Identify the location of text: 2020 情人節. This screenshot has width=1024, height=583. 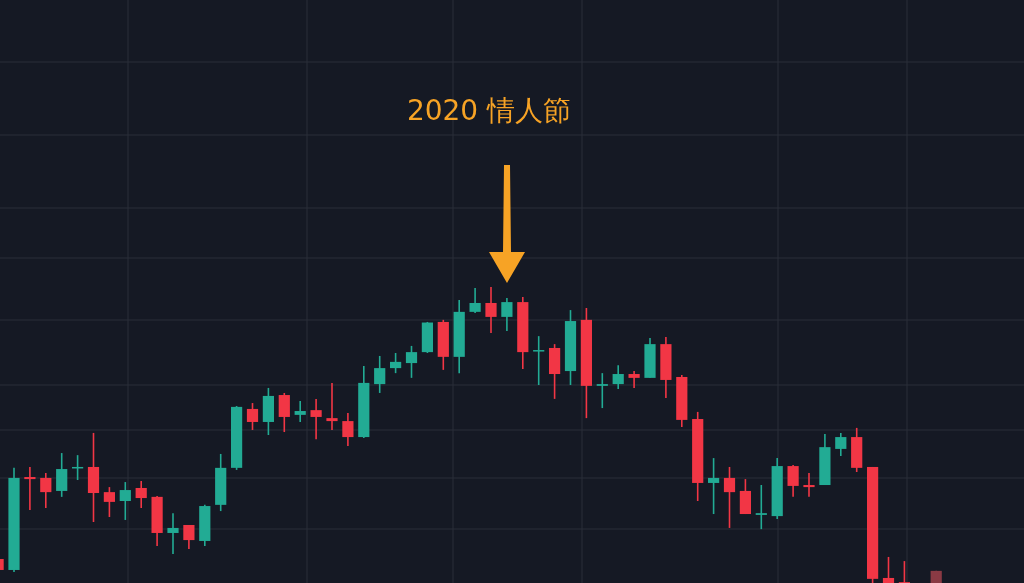
(489, 110).